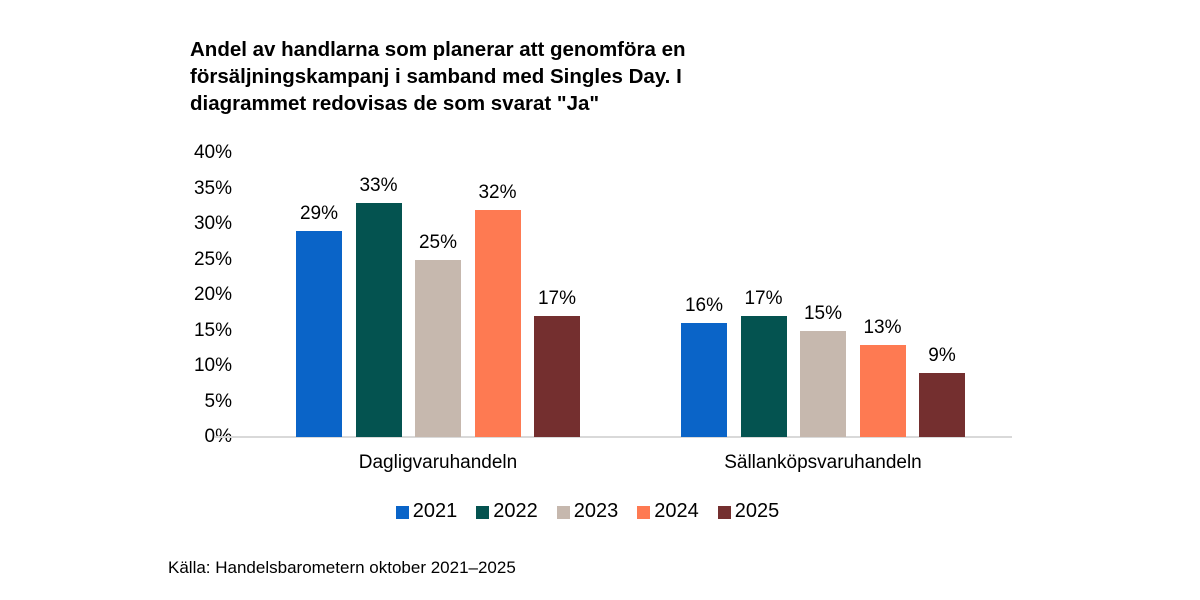  I want to click on bar-2021-Sällanköpsvaruhandeln, so click(704, 380).